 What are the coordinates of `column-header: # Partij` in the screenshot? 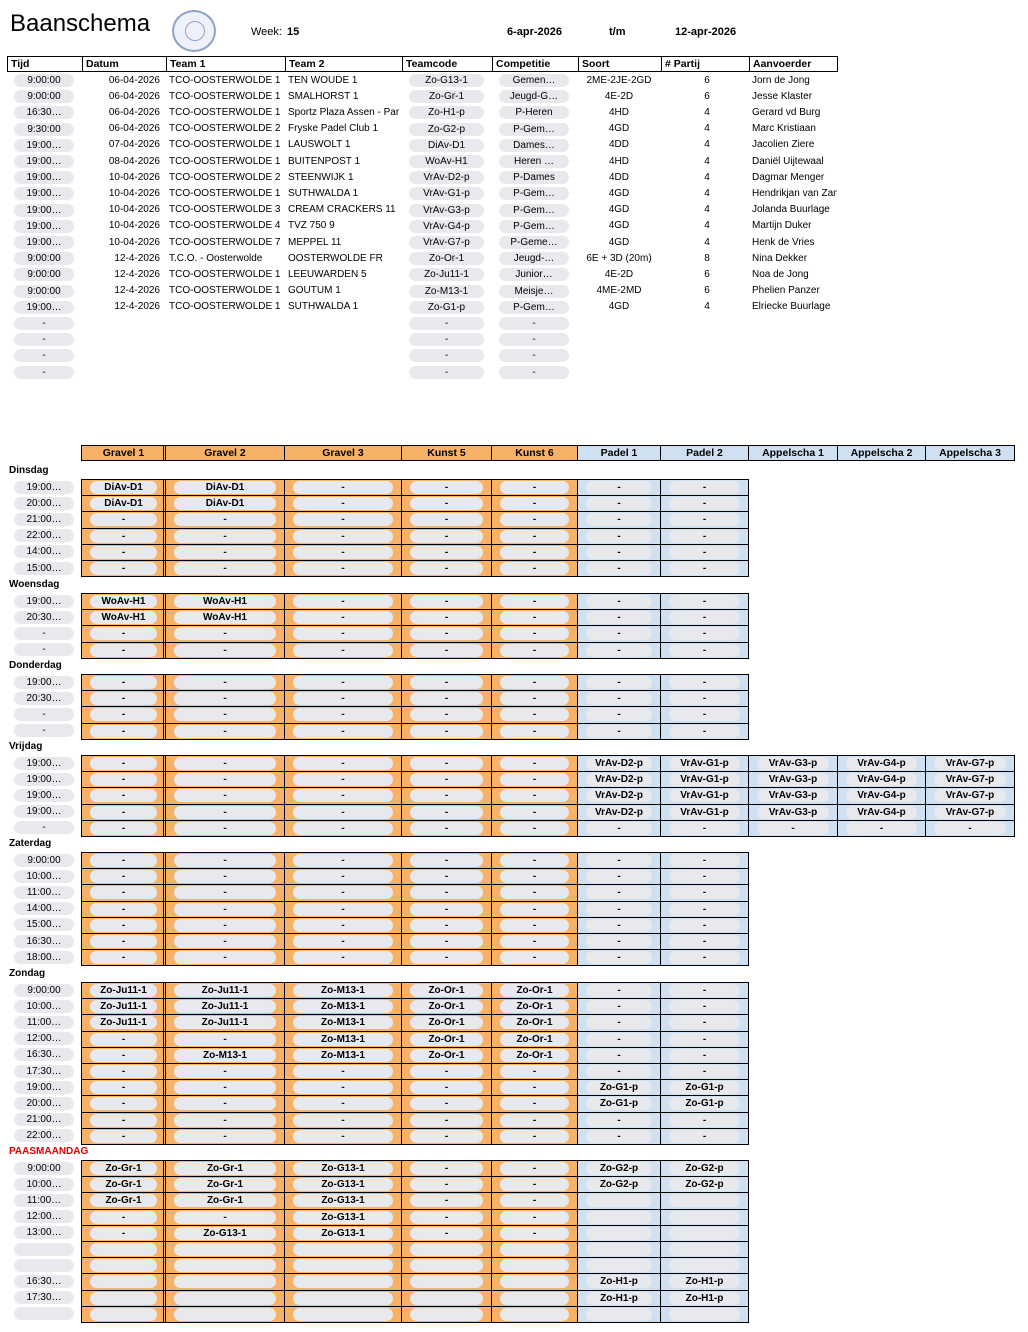 It's located at (705, 64).